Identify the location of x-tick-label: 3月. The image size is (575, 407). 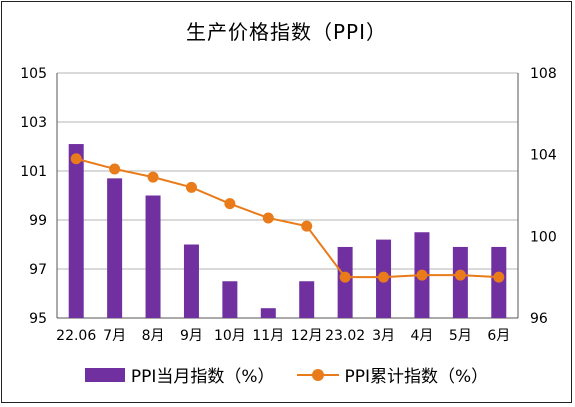
(383, 336).